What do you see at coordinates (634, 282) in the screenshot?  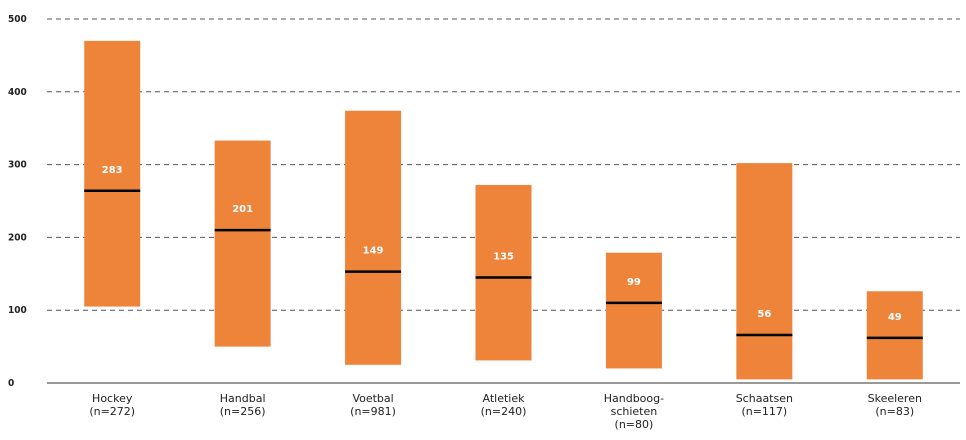 I see `value-label: 99` at bounding box center [634, 282].